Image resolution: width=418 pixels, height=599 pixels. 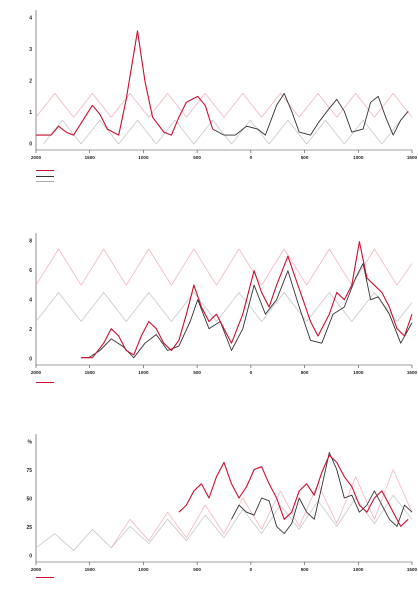 I want to click on y-tick-label: 75, so click(x=29, y=471).